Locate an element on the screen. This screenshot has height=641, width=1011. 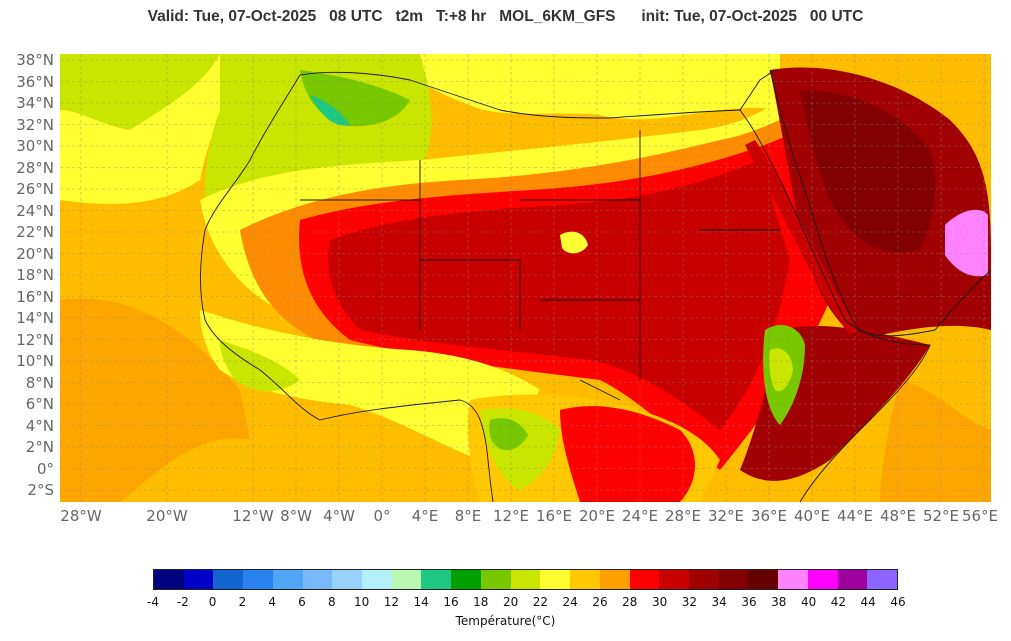
indian-ocean-warm-region is located at coordinates (935, 441).